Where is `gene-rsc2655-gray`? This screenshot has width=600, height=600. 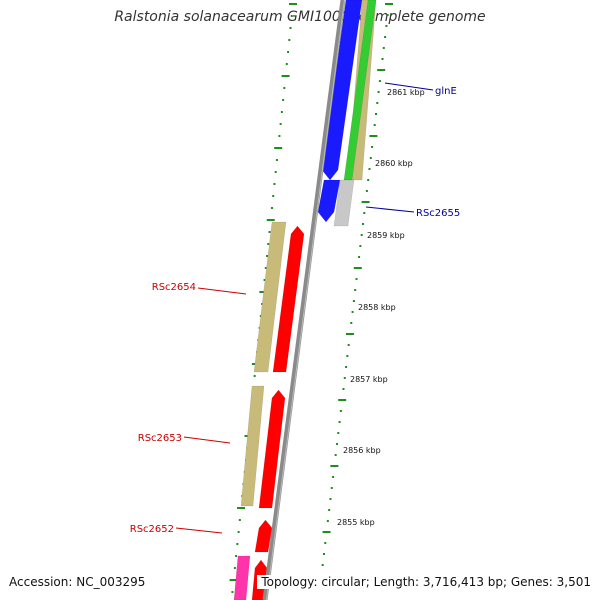
gene-rsc2655-gray is located at coordinates (344, 203).